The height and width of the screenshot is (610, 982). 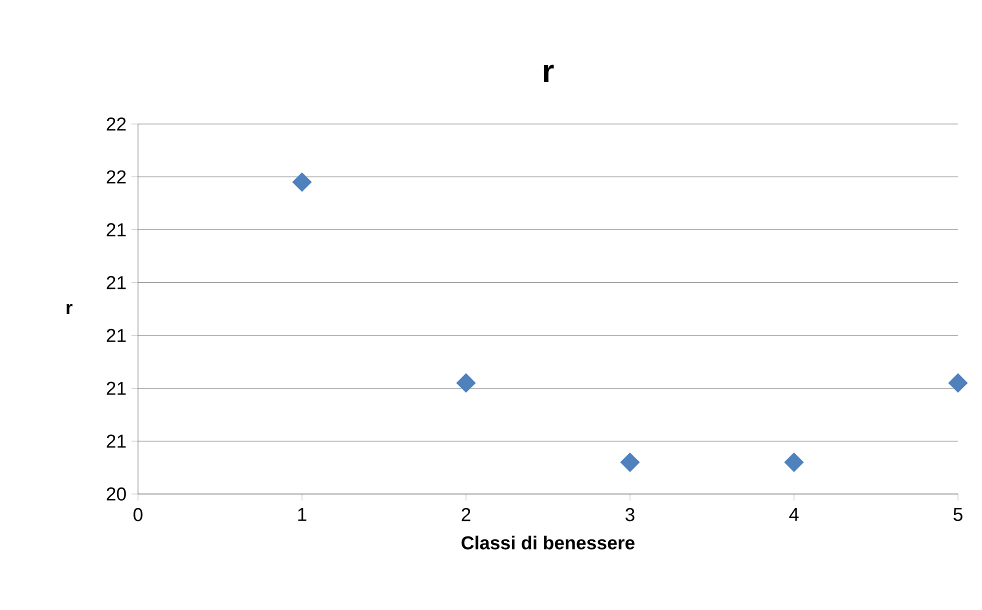 I want to click on y-tick-label: 20, so click(x=116, y=494).